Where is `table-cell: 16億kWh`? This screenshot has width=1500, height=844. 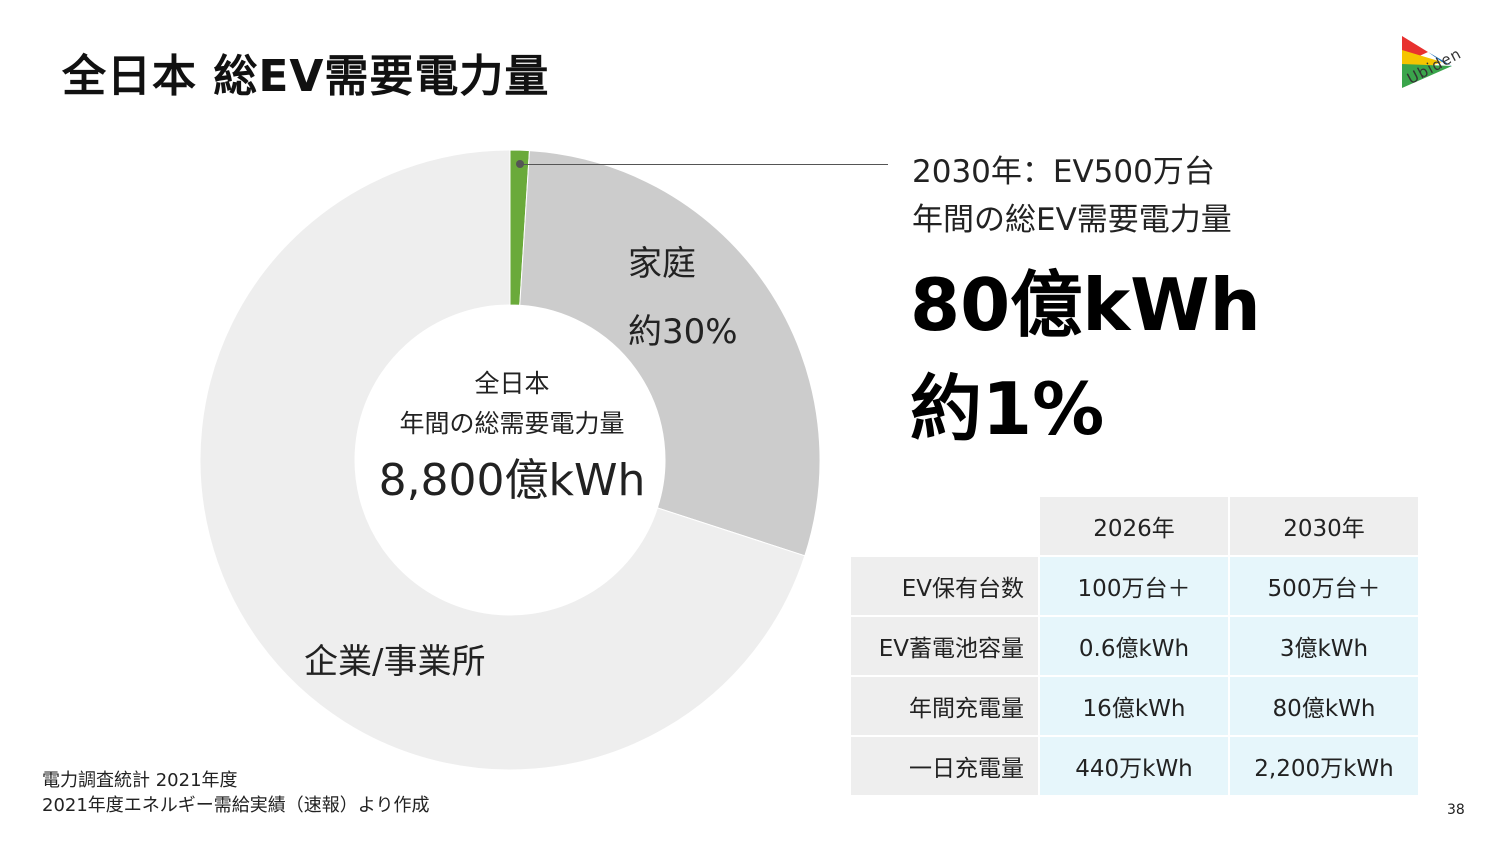 table-cell: 16億kWh is located at coordinates (1134, 706).